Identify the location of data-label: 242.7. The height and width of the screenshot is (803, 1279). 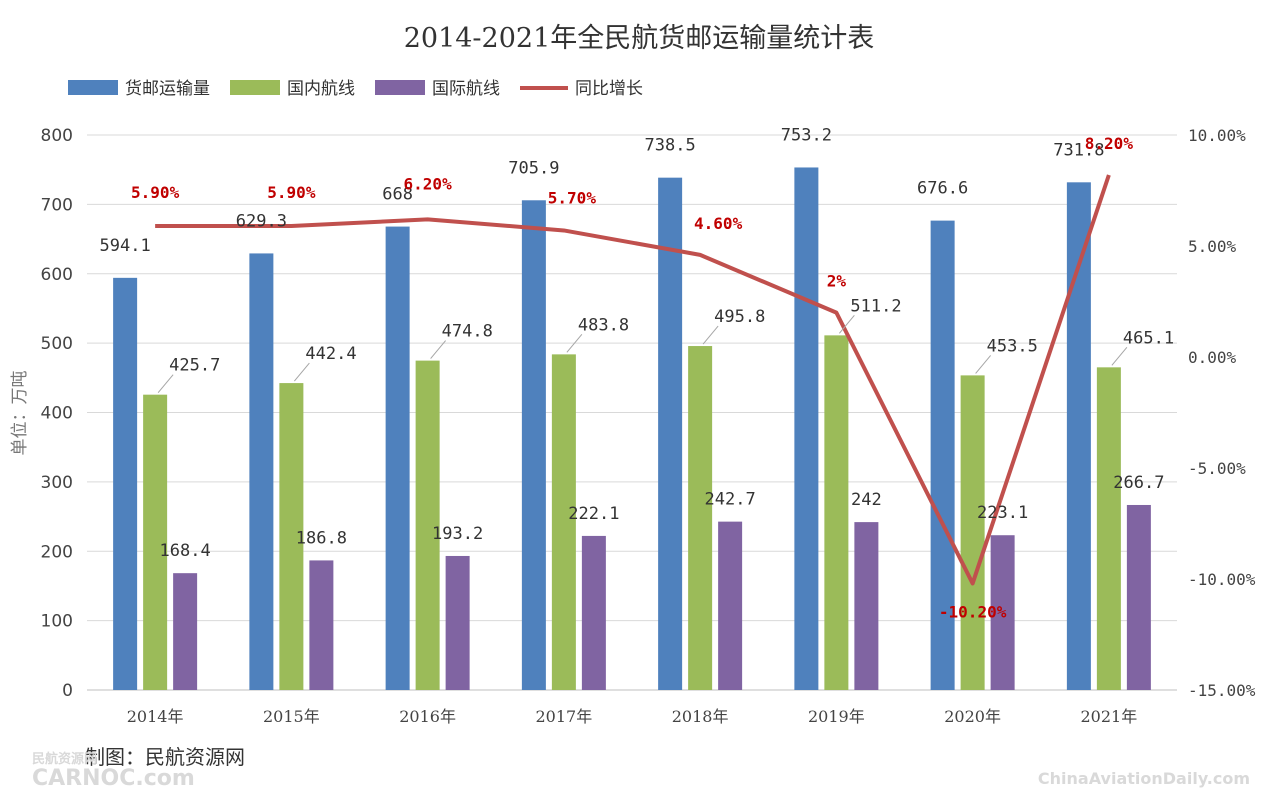
(730, 500).